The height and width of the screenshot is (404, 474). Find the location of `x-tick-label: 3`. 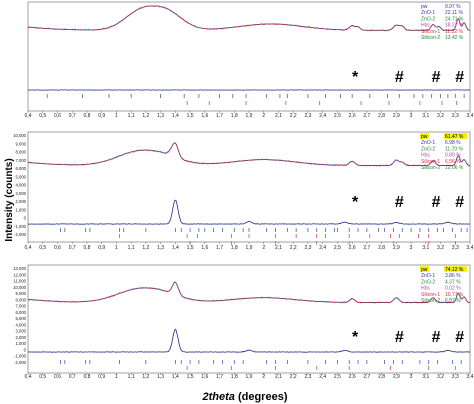

x-tick-label: 3 is located at coordinates (411, 248).